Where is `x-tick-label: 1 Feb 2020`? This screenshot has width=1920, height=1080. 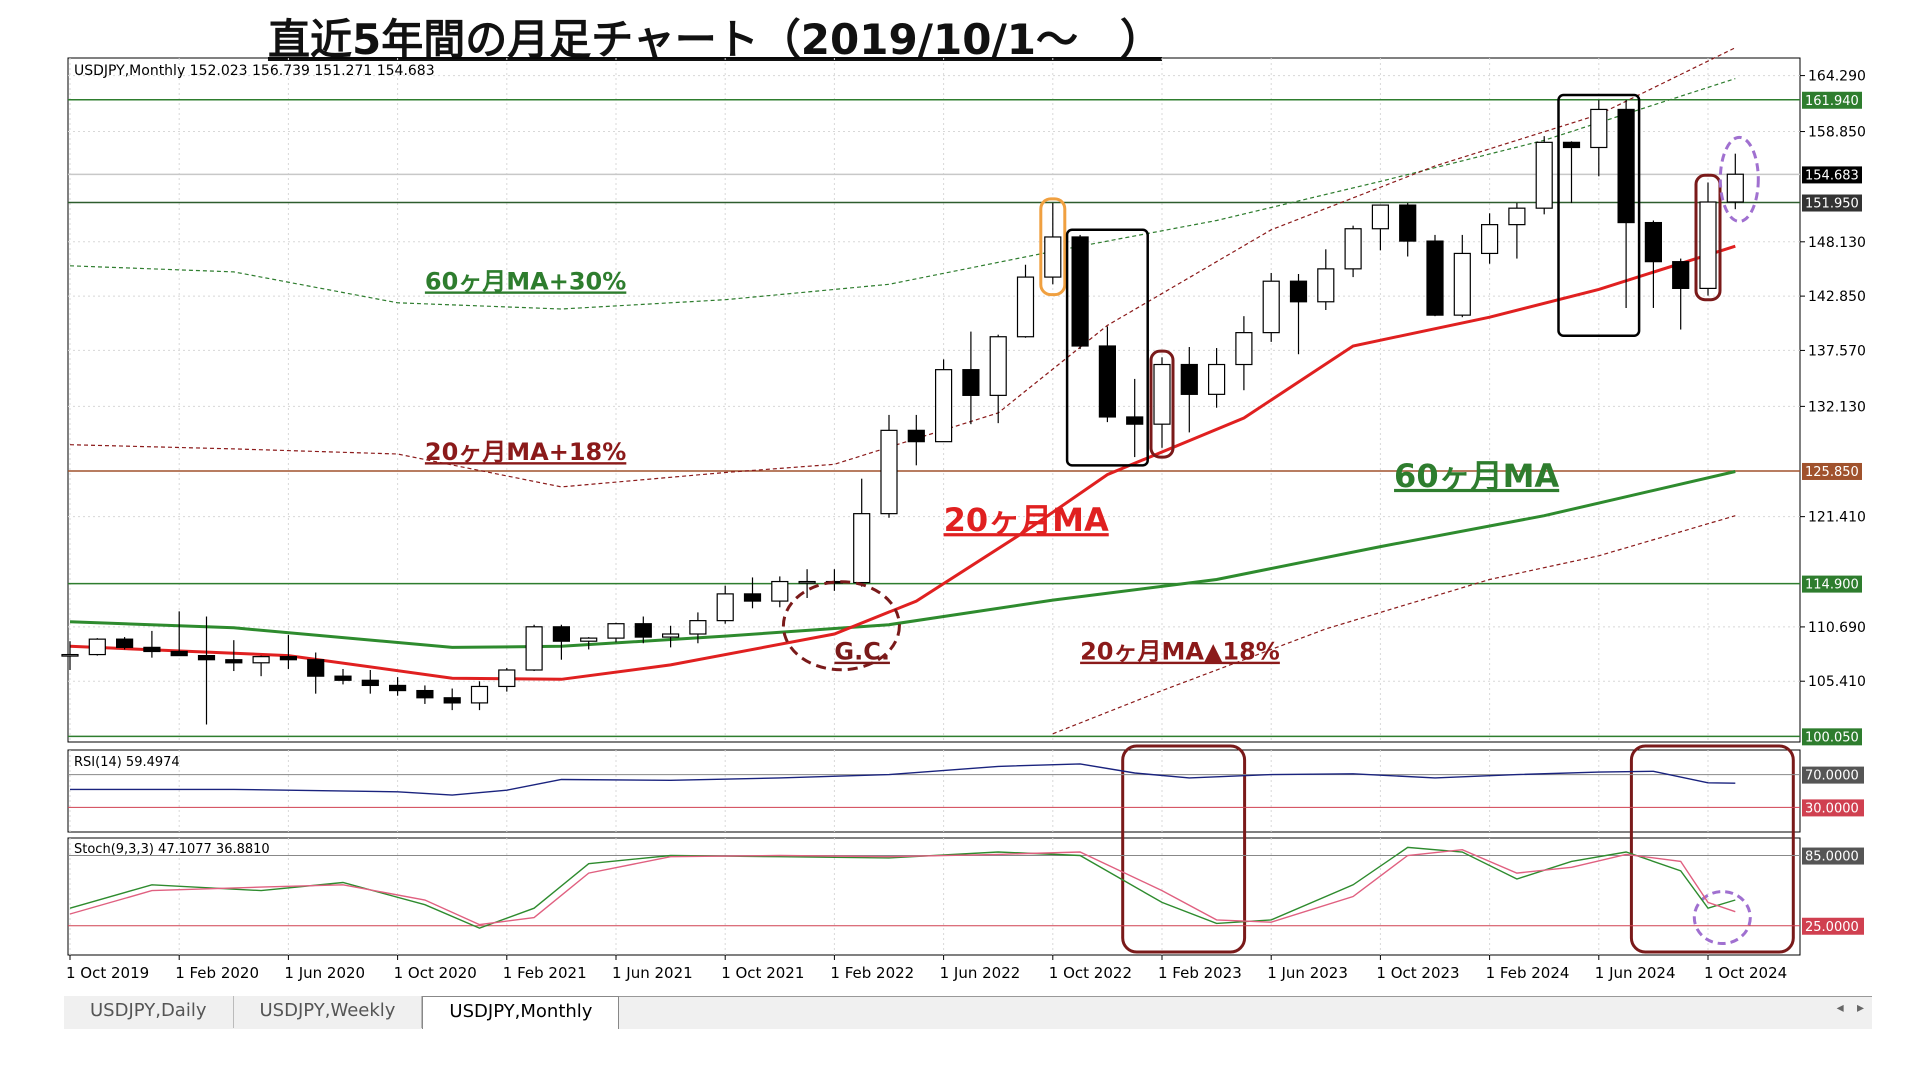
x-tick-label: 1 Feb 2020 is located at coordinates (217, 973).